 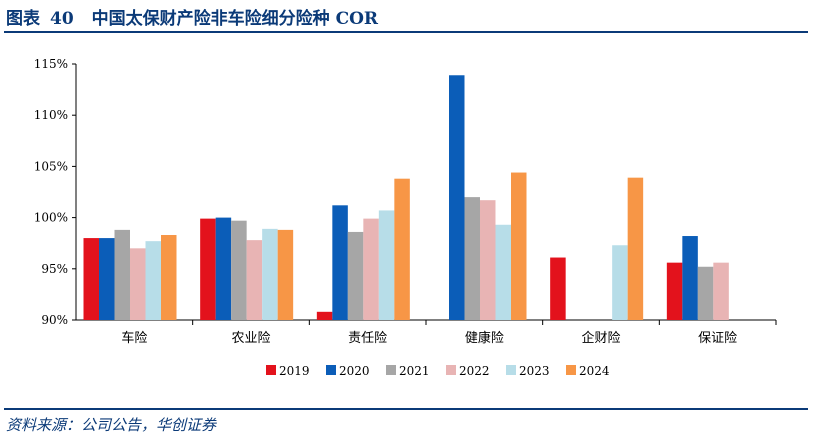 I want to click on x-tick-label: 农业险, so click(x=250, y=338).